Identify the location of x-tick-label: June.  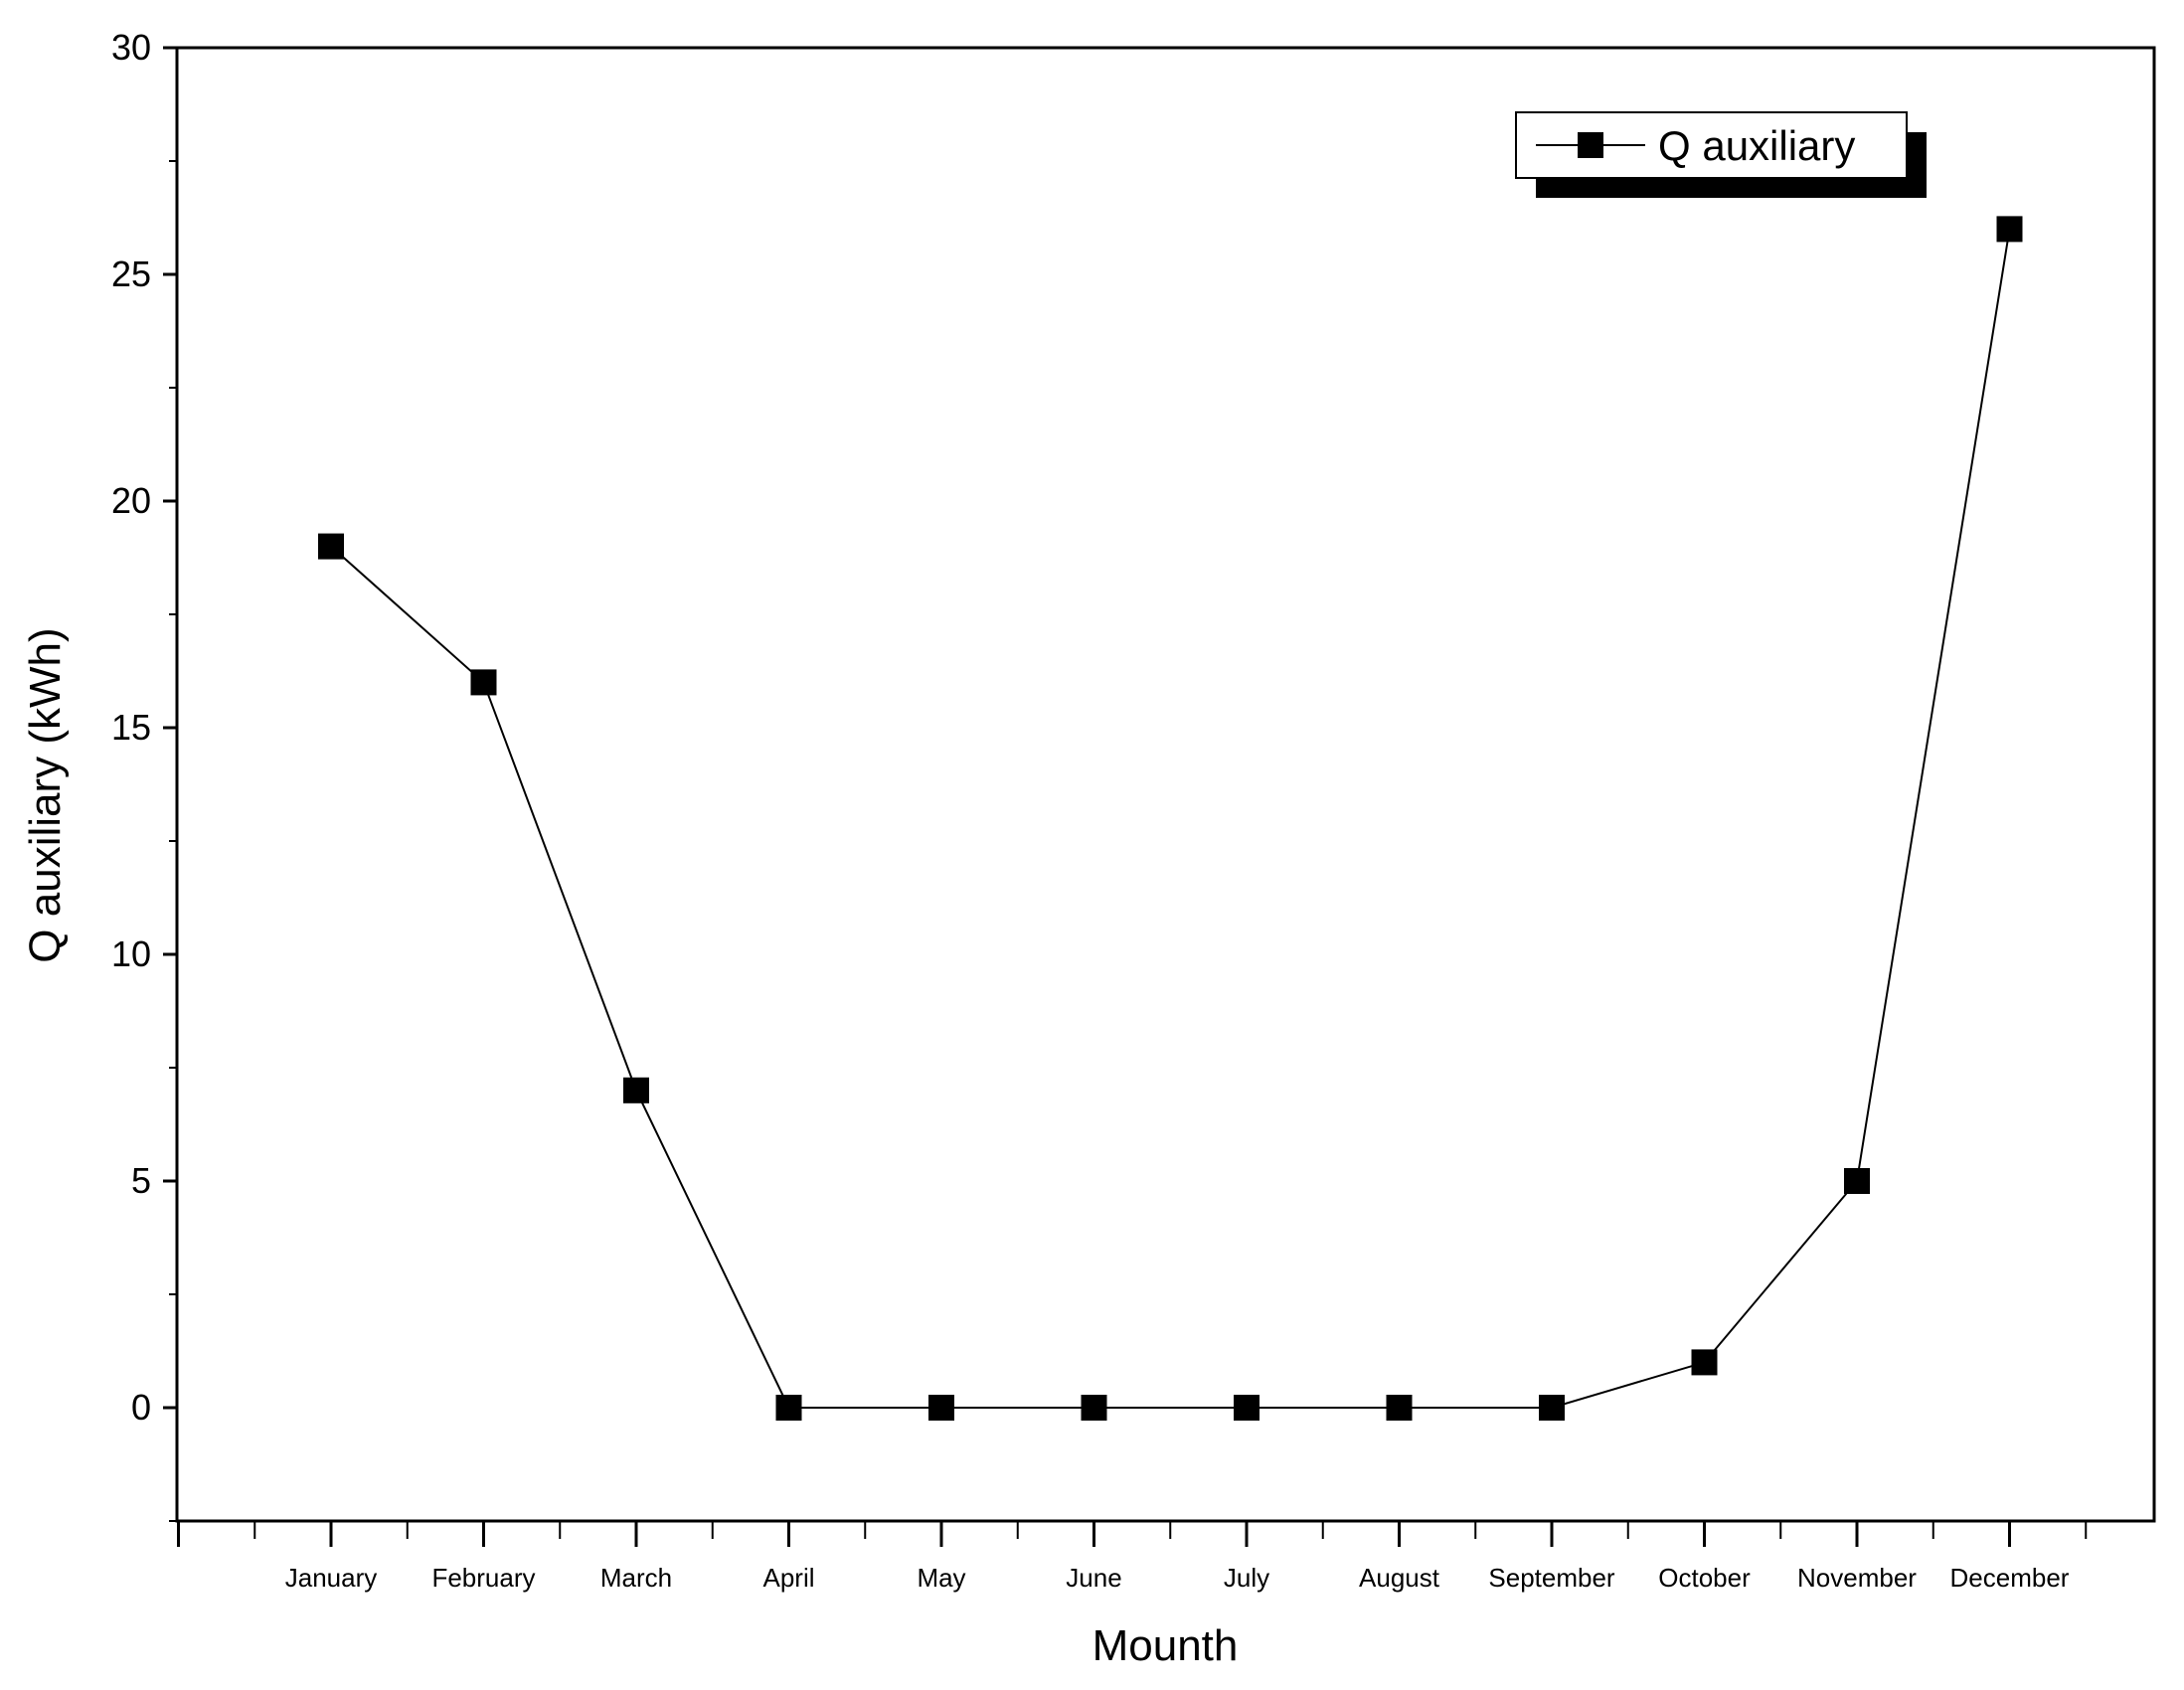
(1093, 1578).